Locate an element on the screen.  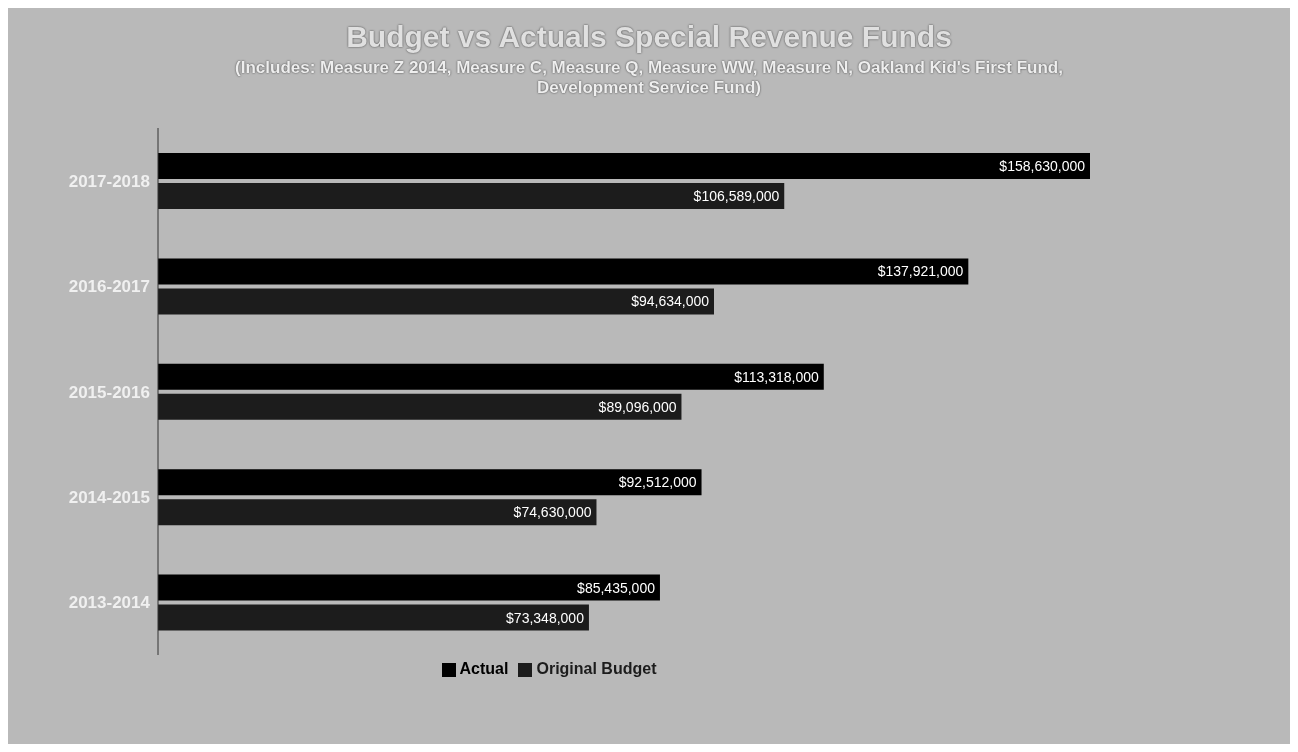
data-label: $106,589,000 is located at coordinates (736, 195).